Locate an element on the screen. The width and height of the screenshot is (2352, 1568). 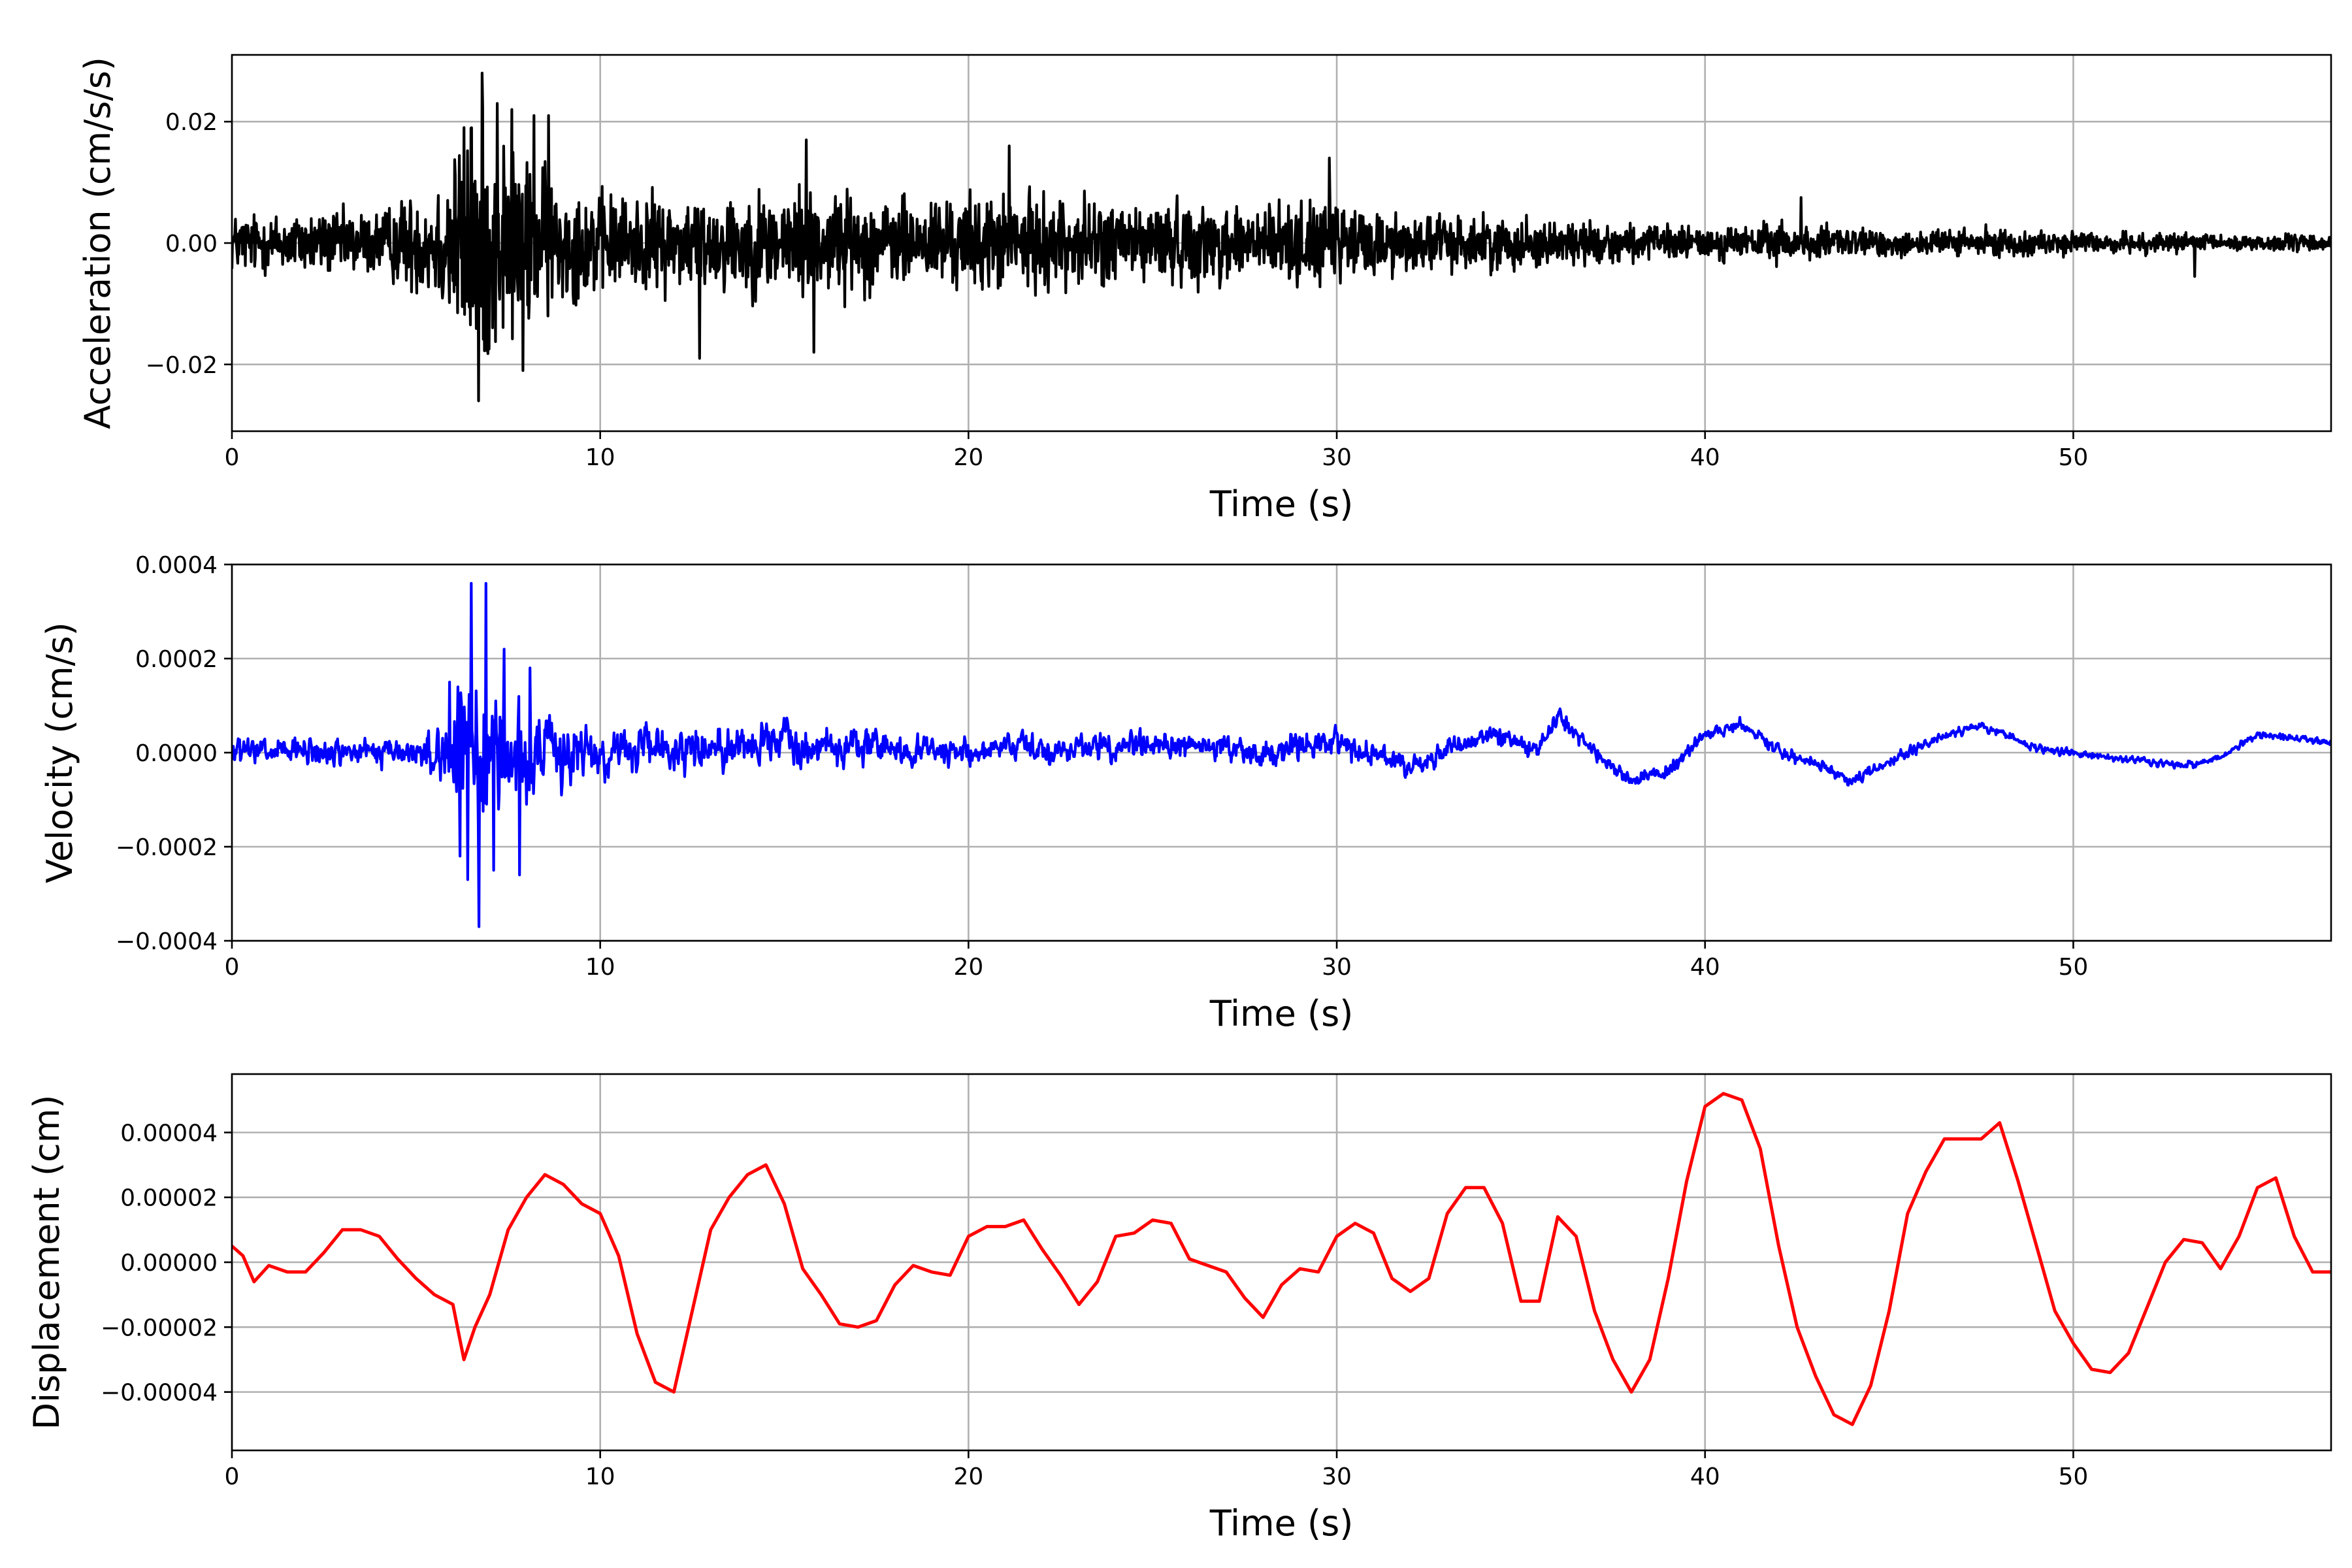
acceleration-ylabel: Acceleration (cm/s/s) is located at coordinates (97, 243).